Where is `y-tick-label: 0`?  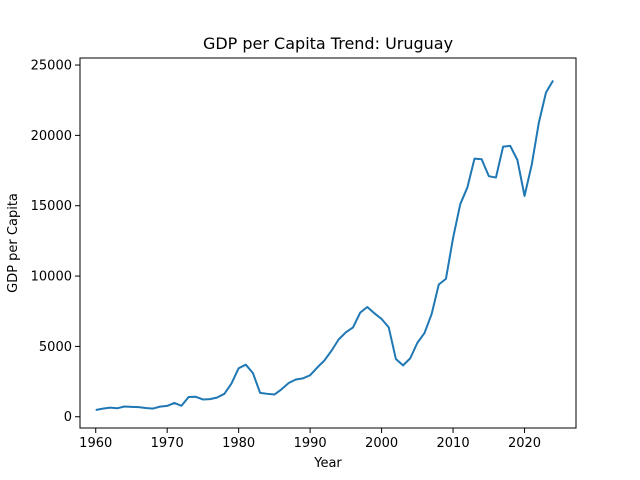 y-tick-label: 0 is located at coordinates (68, 417).